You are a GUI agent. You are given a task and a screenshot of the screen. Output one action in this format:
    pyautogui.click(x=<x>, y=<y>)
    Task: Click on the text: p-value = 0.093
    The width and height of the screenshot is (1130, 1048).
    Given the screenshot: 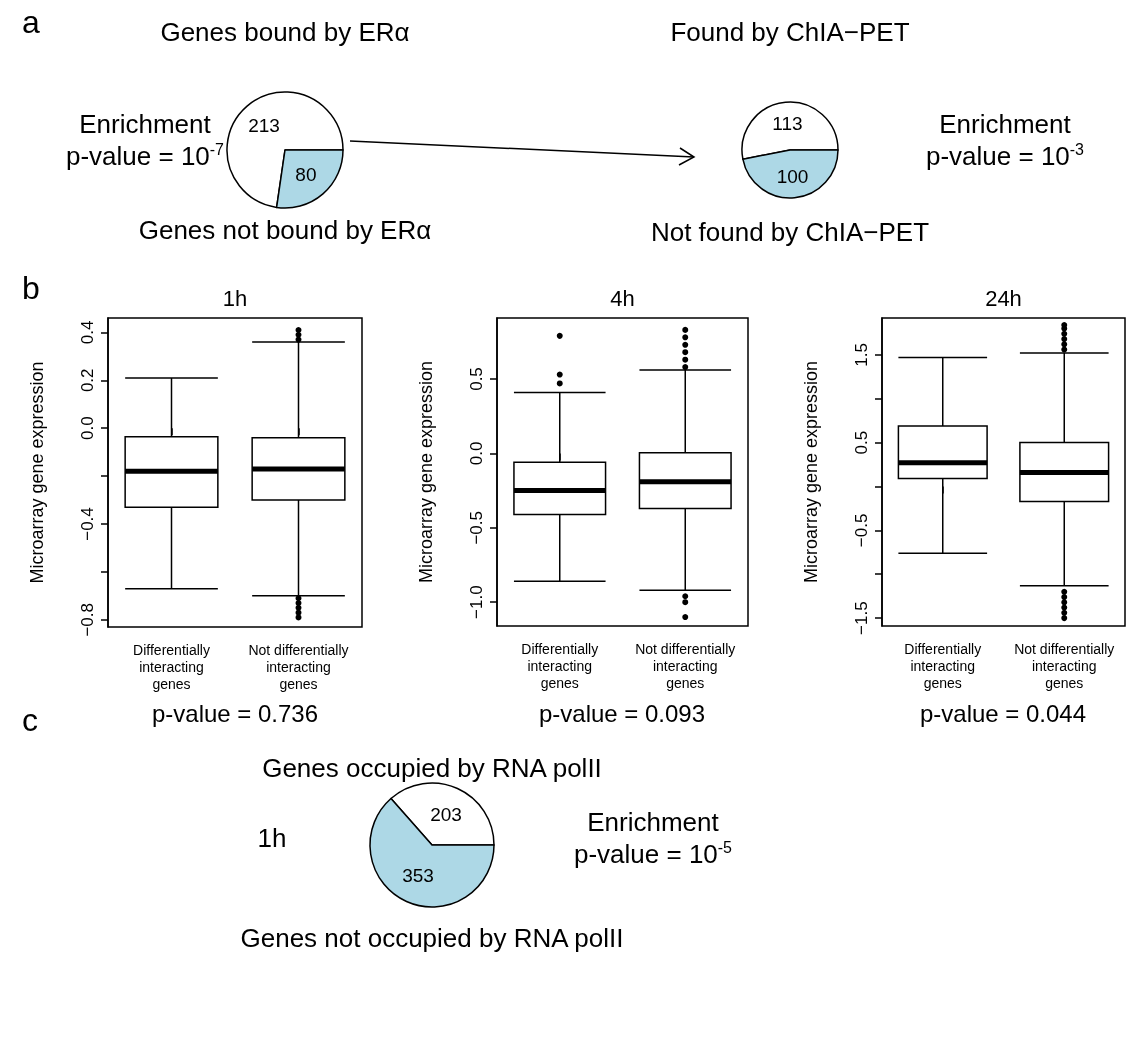 What is the action you would take?
    pyautogui.click(x=622, y=713)
    